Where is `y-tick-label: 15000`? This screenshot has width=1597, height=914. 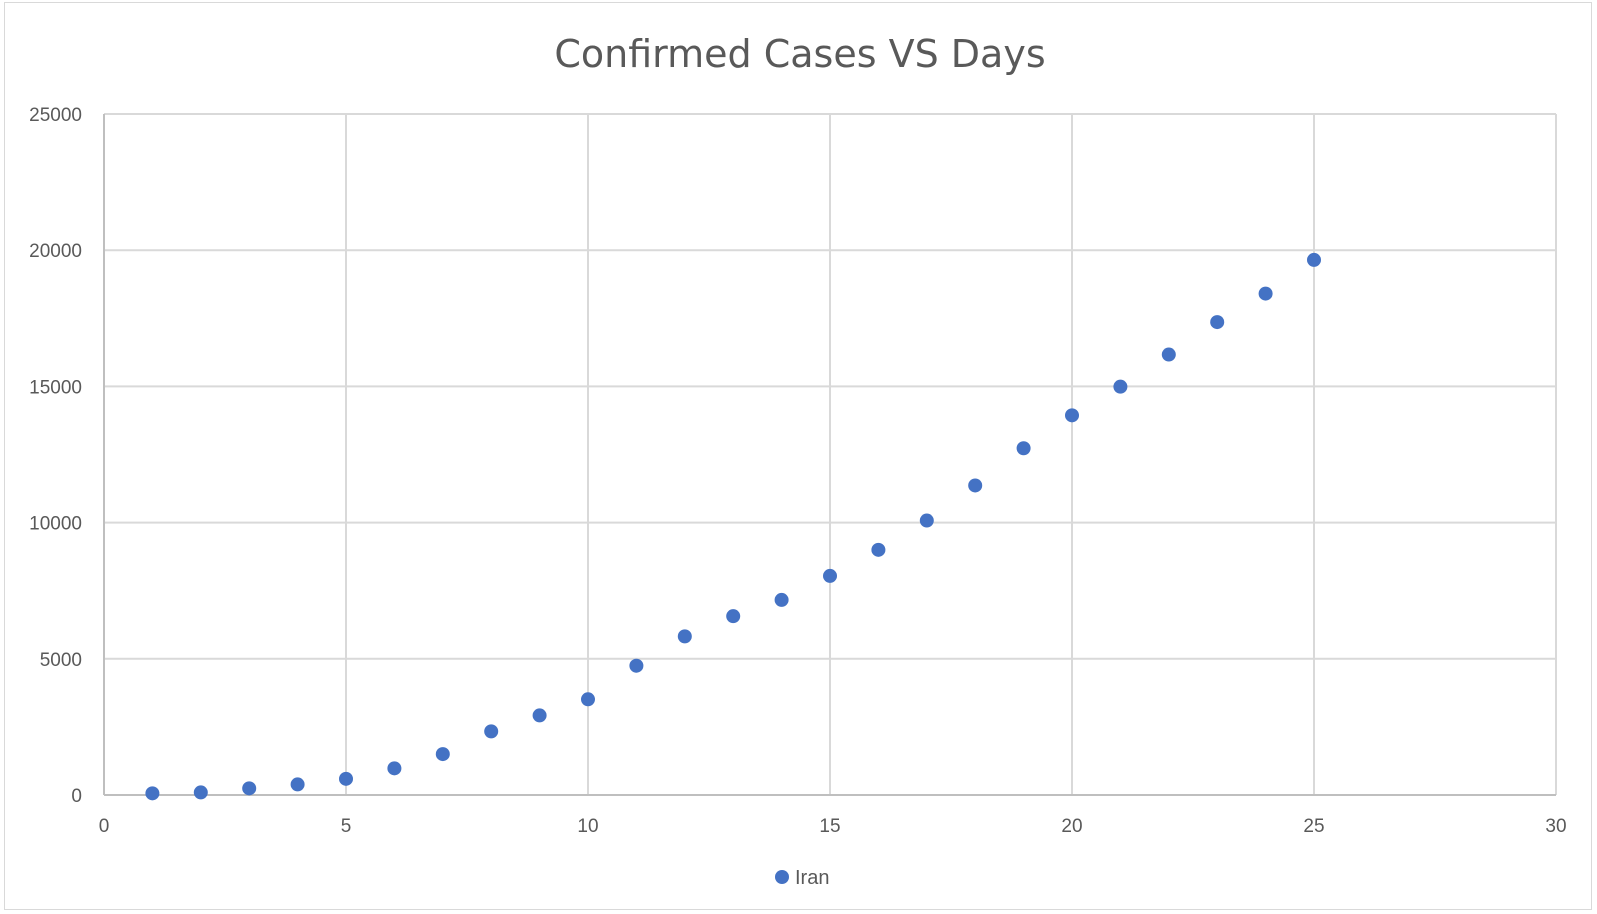 y-tick-label: 15000 is located at coordinates (55, 387).